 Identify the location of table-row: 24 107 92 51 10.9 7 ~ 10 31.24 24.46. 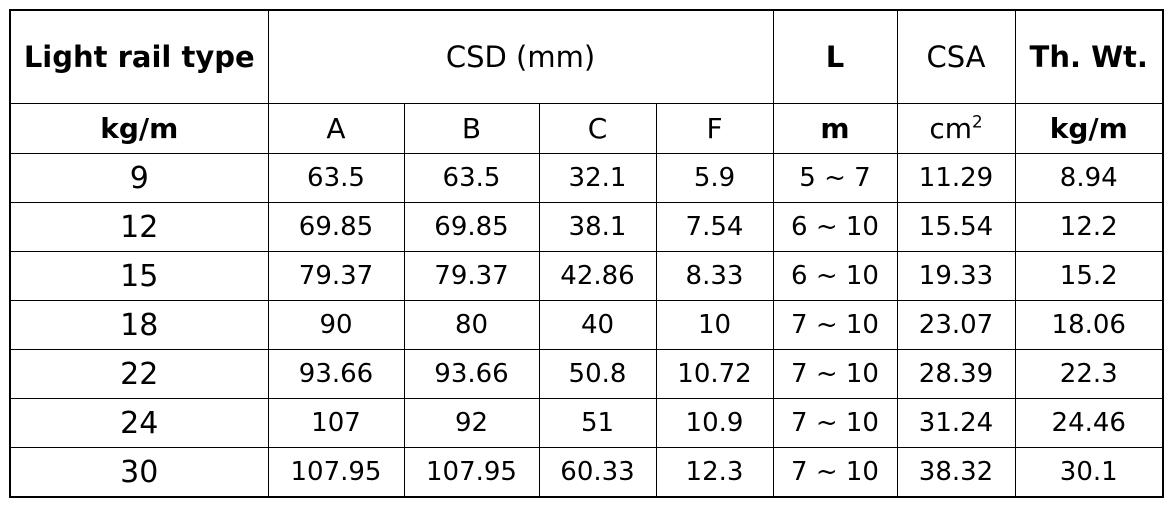
(586, 423).